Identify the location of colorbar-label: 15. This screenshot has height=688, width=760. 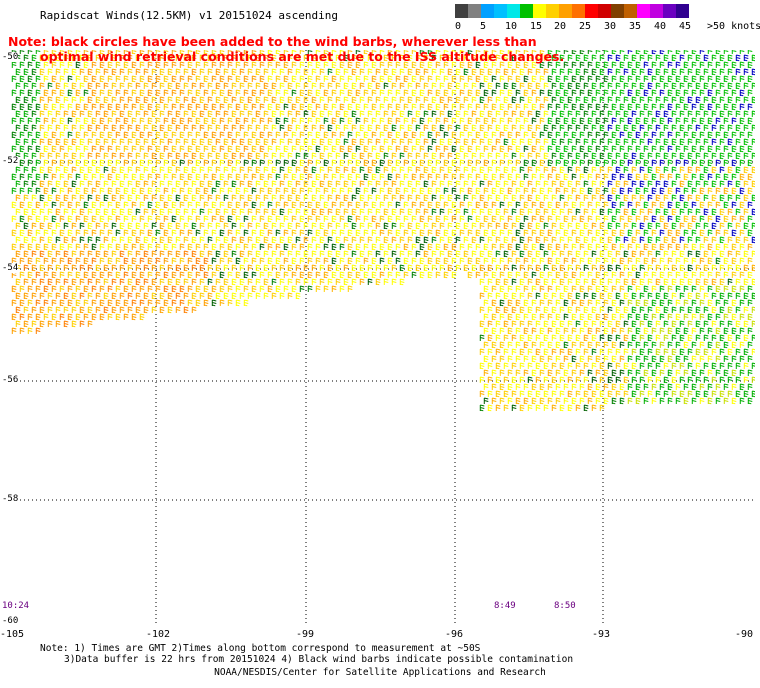
(536, 26).